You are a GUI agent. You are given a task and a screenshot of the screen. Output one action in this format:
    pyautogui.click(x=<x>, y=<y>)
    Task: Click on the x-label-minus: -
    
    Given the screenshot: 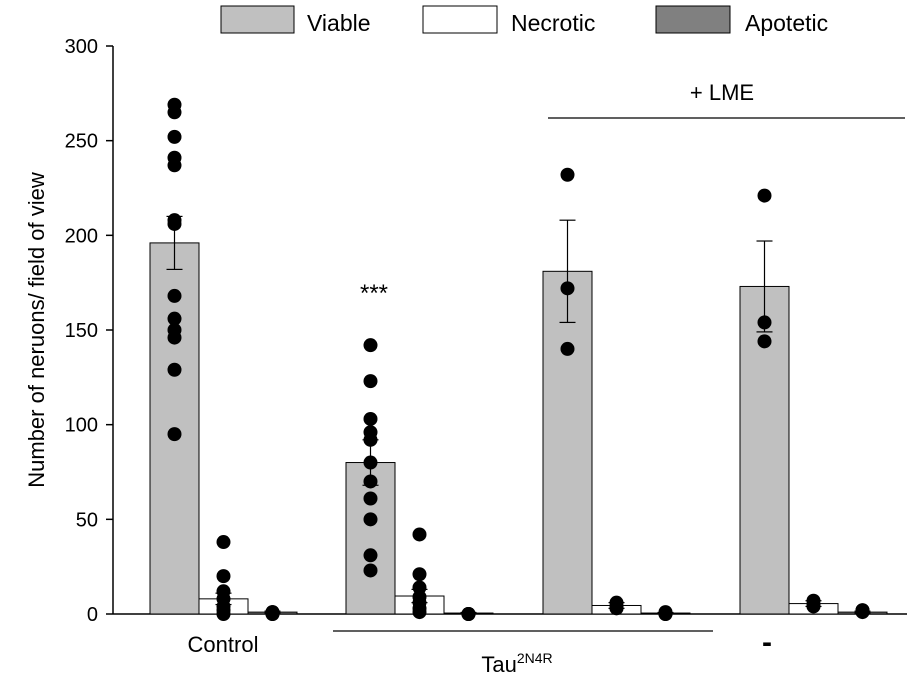 What is the action you would take?
    pyautogui.click(x=767, y=642)
    